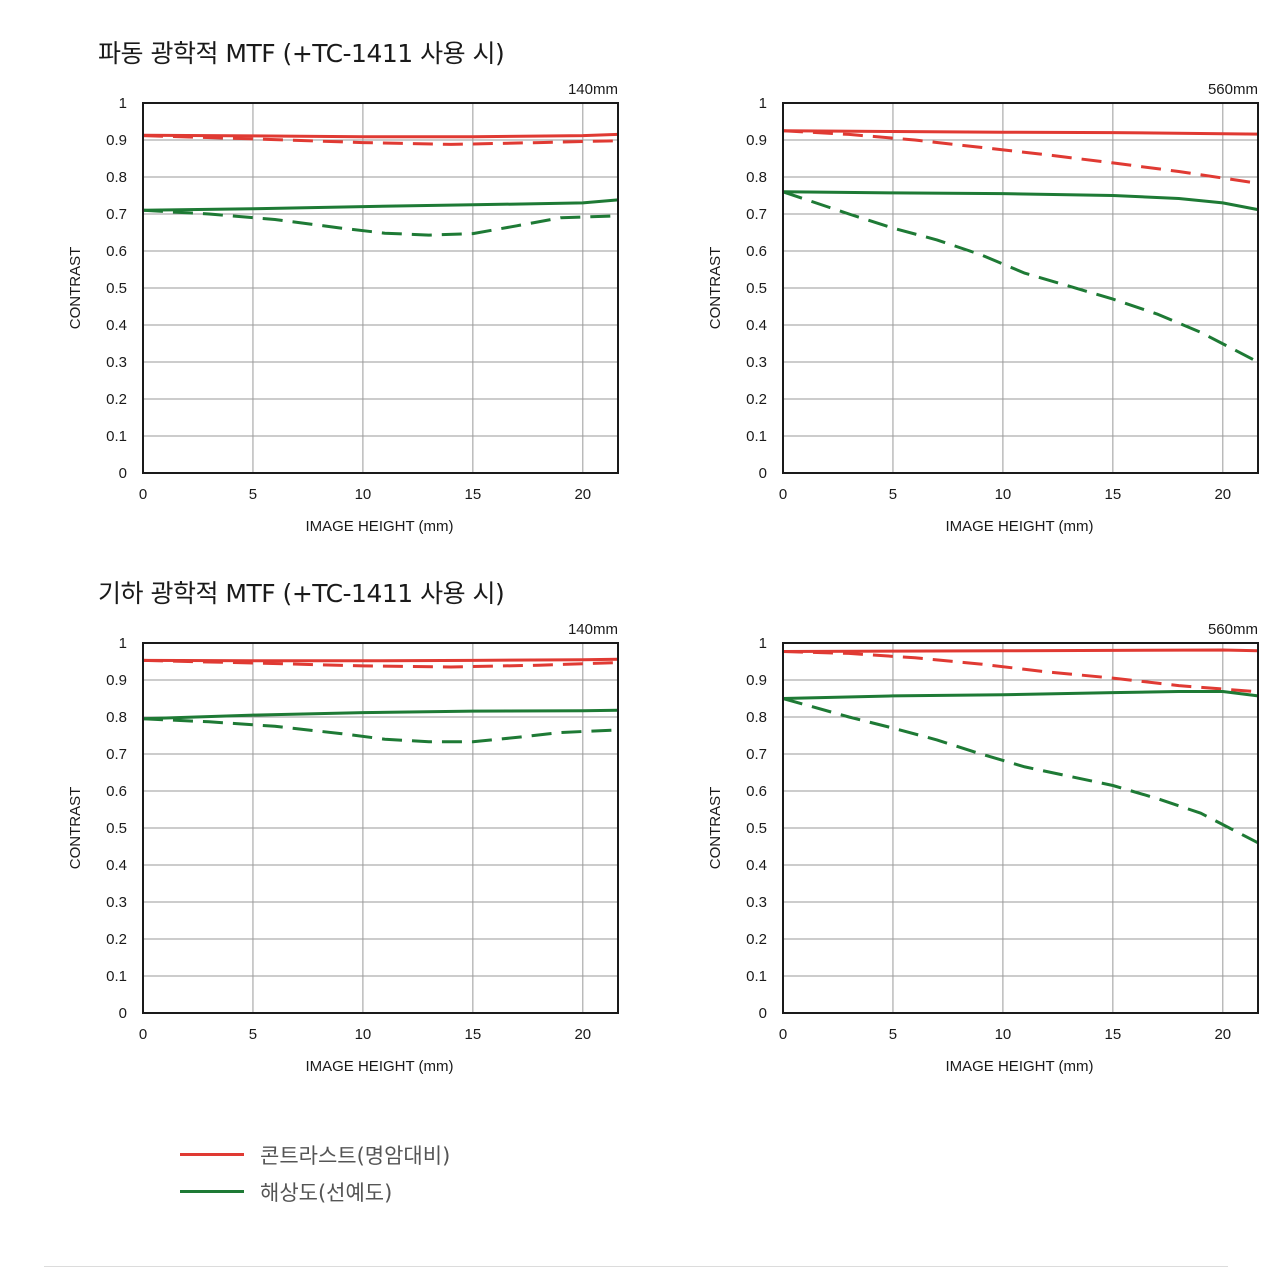 The width and height of the screenshot is (1280, 1270). I want to click on legend-swatch-resolution, so click(212, 1191).